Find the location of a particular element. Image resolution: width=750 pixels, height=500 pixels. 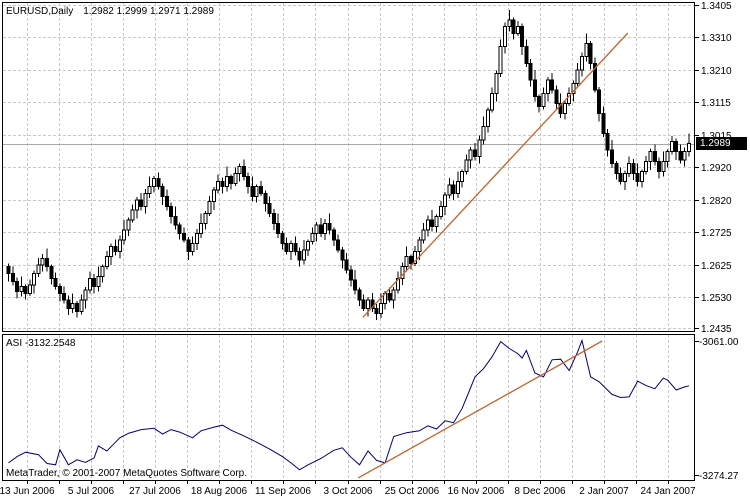

symbol-timeframe-label: EURUSD,Daily is located at coordinates (40, 11).